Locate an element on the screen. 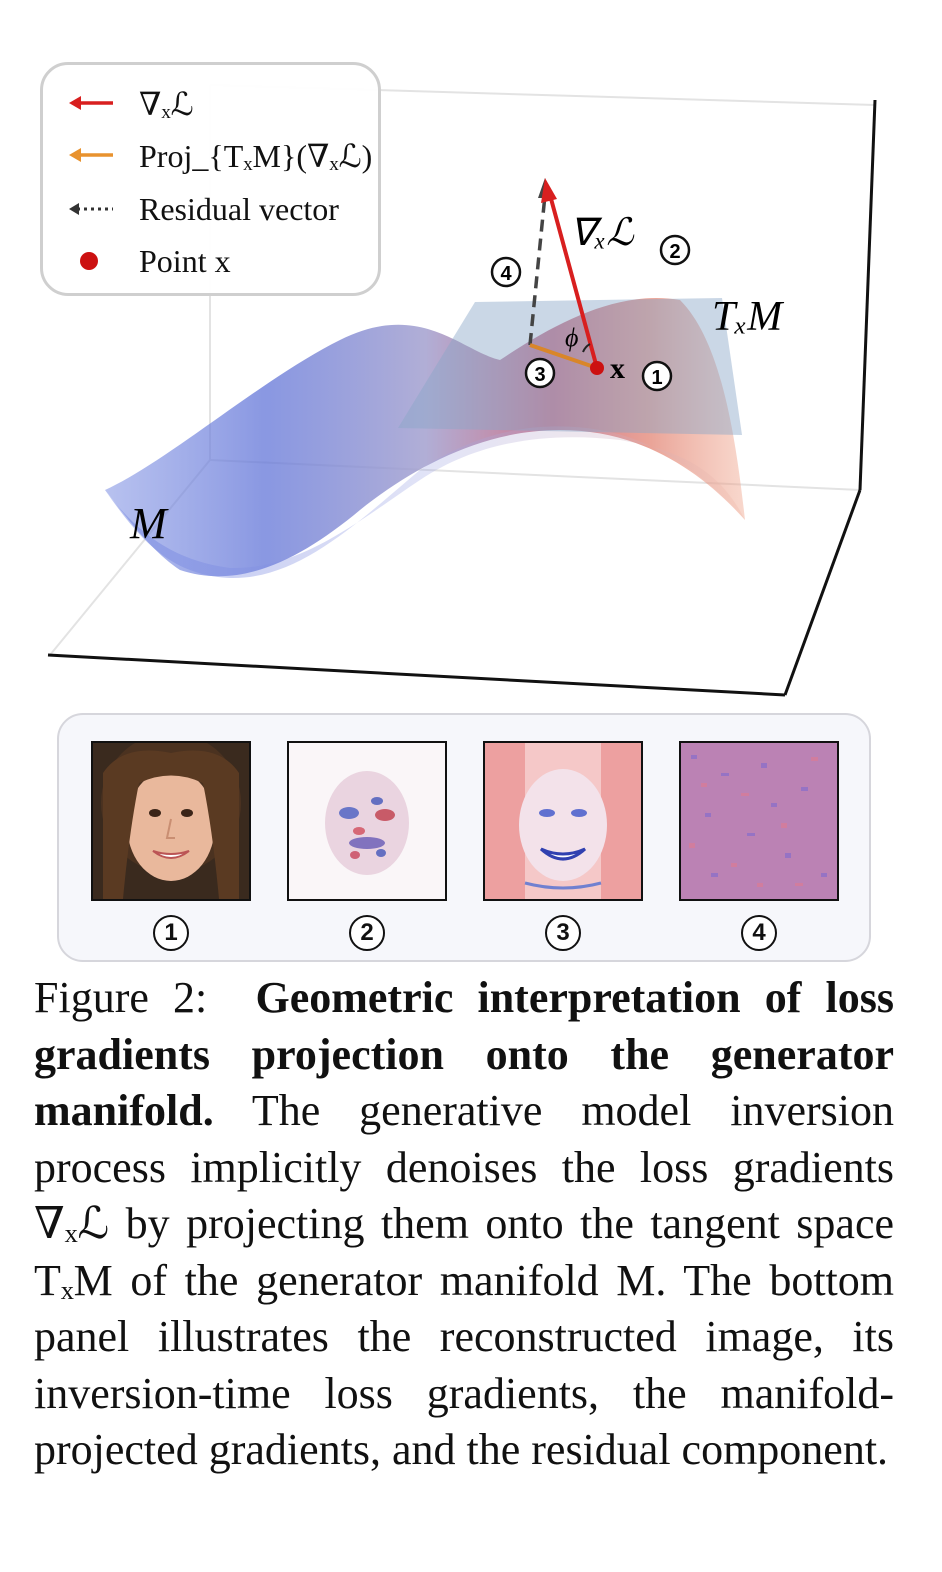  panel-label-3: 3 is located at coordinates (563, 933).